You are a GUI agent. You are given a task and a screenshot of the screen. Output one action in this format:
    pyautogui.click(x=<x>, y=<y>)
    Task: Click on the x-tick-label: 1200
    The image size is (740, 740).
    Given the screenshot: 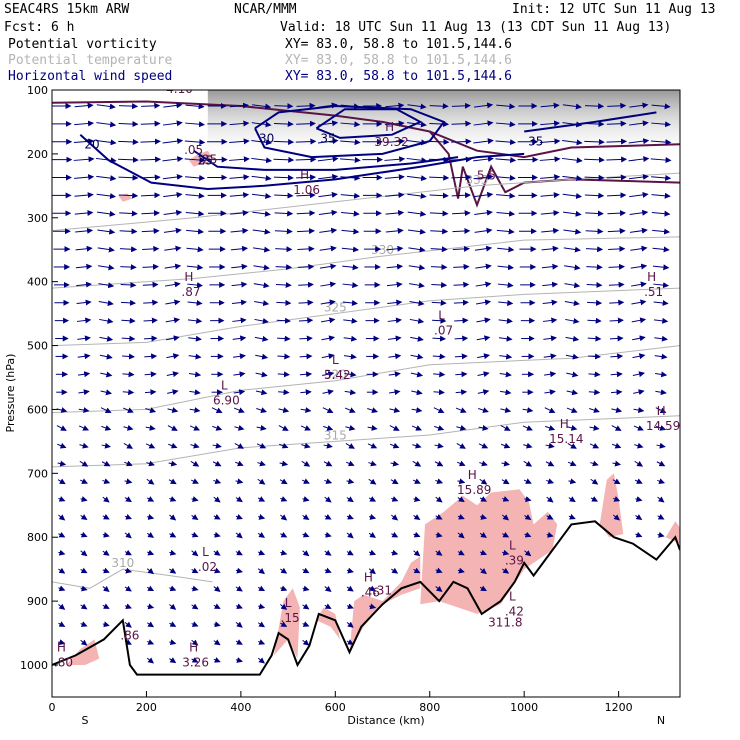 What is the action you would take?
    pyautogui.click(x=619, y=707)
    